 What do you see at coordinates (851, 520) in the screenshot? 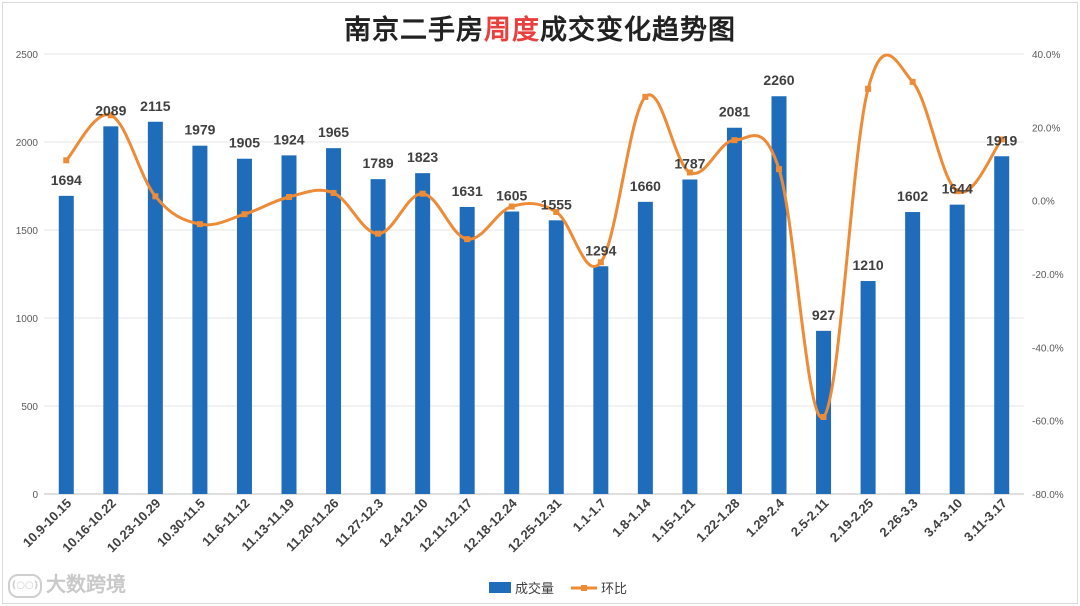
I see `x-tick-label: 2.19-2.25` at bounding box center [851, 520].